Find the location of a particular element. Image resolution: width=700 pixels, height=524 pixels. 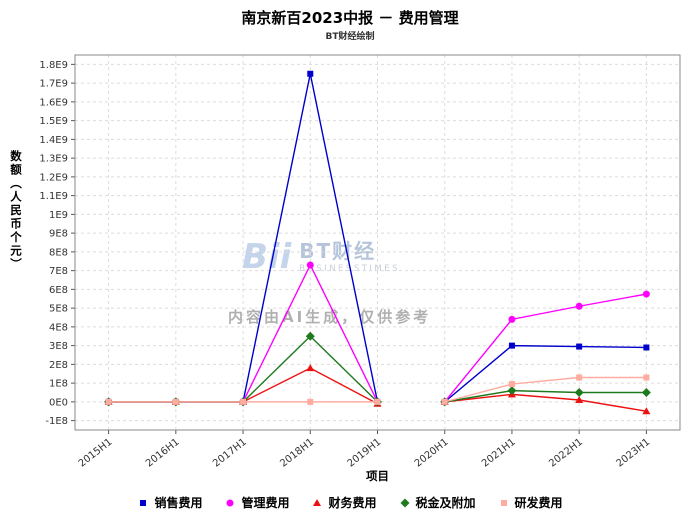

y-tick-label: 3E8 is located at coordinates (58, 346).